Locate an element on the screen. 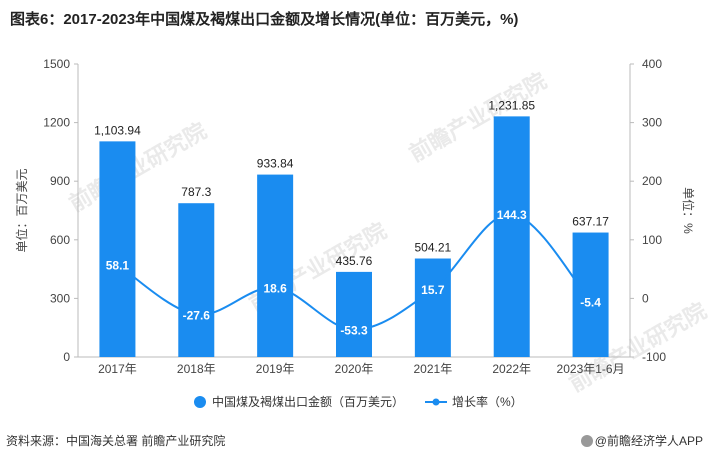 The height and width of the screenshot is (460, 711). source-text: 中国海关总署 前瞻产业研究院 is located at coordinates (146, 441).